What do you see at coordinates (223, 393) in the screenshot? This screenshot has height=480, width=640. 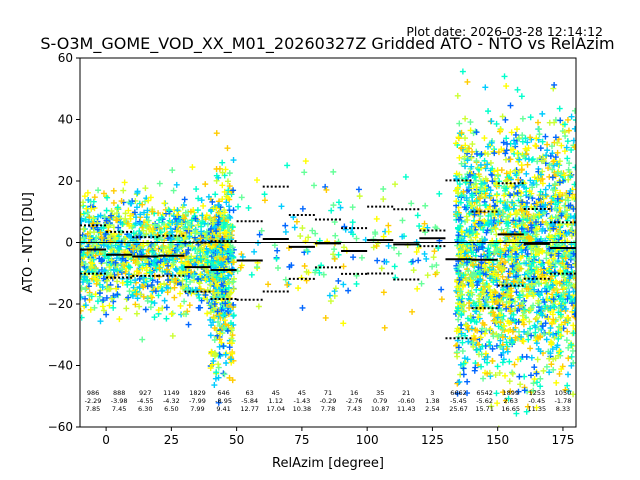 I see `bin-count-label: 646` at bounding box center [223, 393].